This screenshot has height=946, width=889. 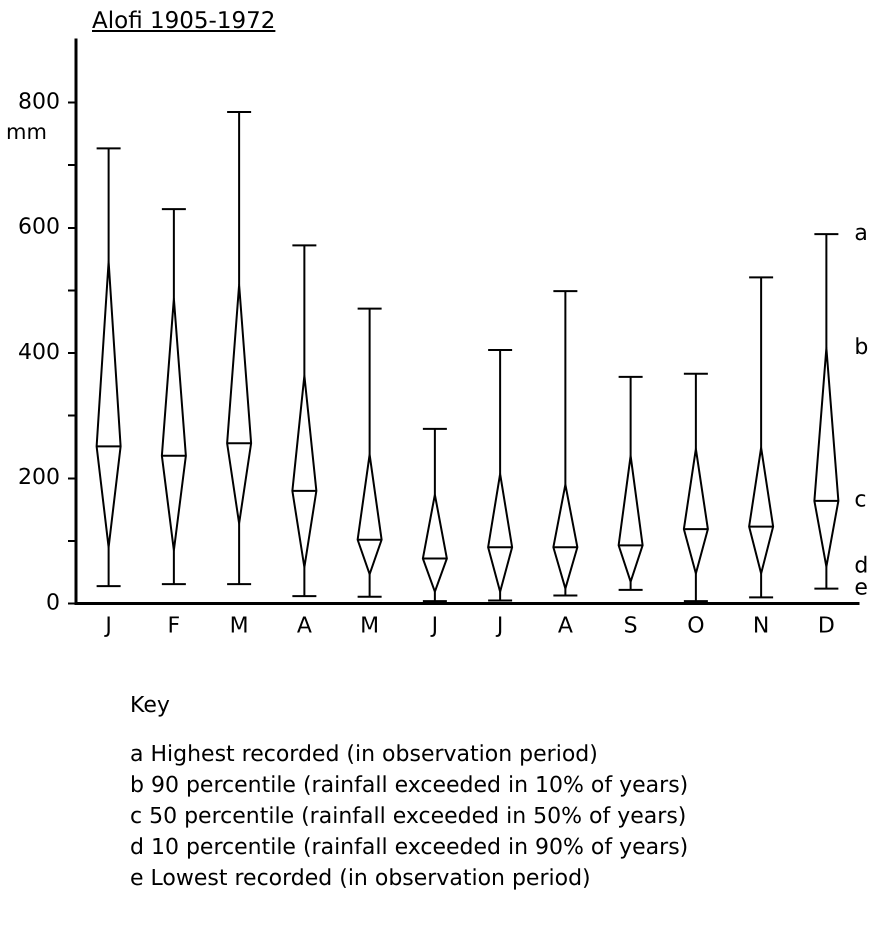 What do you see at coordinates (53, 603) in the screenshot?
I see `y-tick-label: 0` at bounding box center [53, 603].